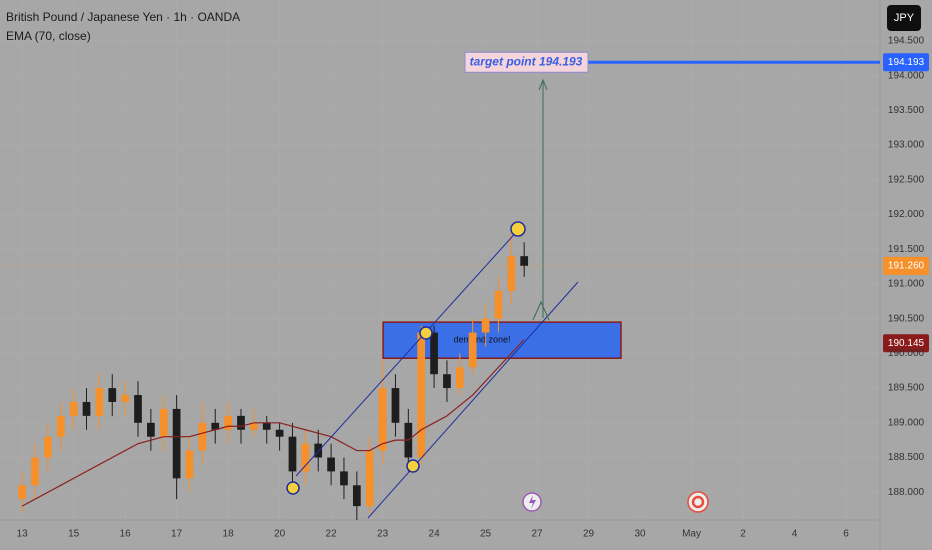  Describe the element at coordinates (74, 534) in the screenshot. I see `x-tick-label: 15` at that location.